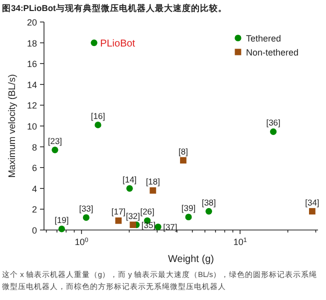 Image resolution: width=326 pixels, height=300 pixels. I want to click on annotation: [8], so click(183, 151).